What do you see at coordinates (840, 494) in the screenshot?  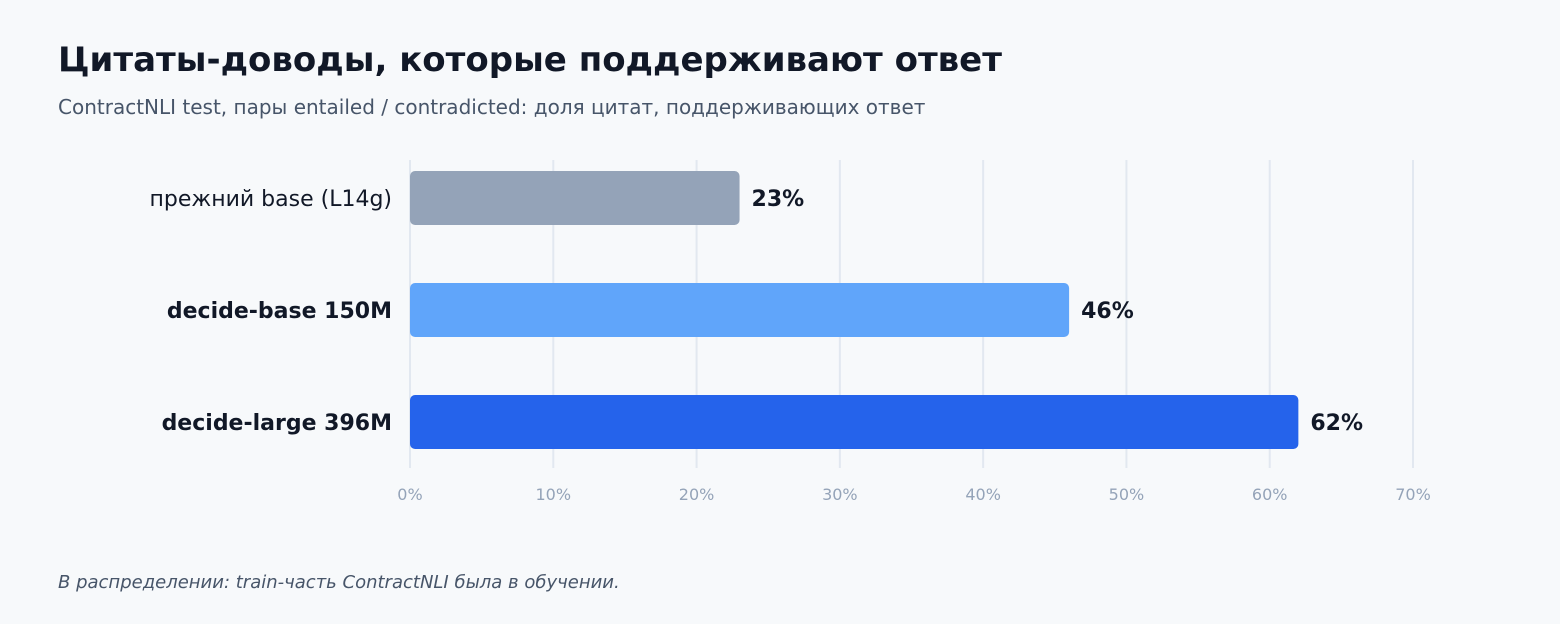 I see `x-tick-label: 30%` at bounding box center [840, 494].